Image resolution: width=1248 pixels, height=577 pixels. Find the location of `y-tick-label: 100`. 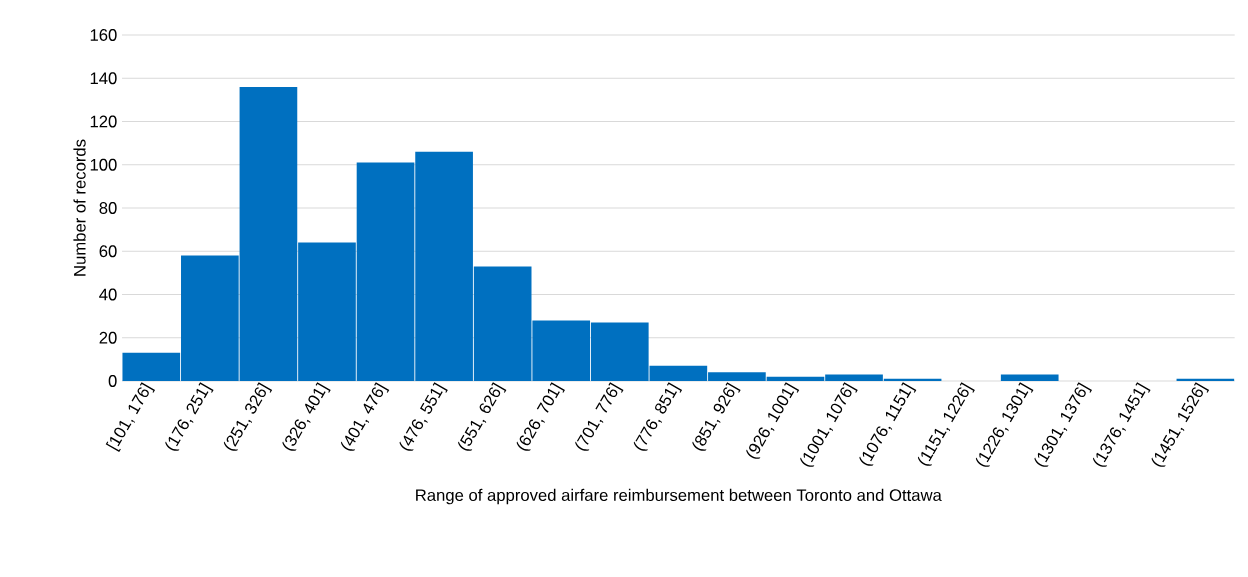

y-tick-label: 100 is located at coordinates (103, 164).